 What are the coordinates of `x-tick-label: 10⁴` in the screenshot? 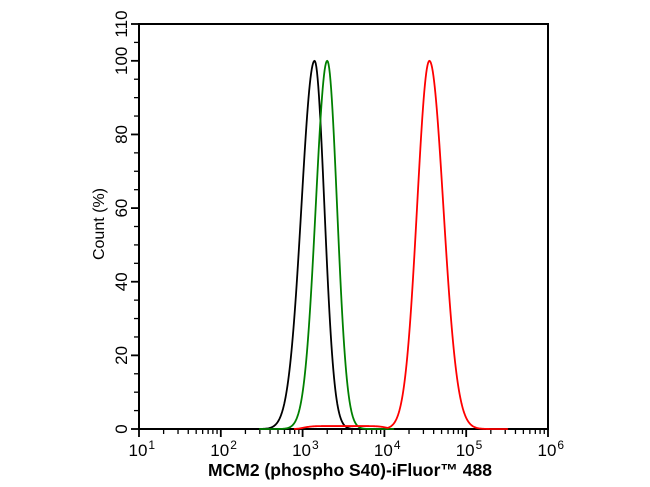 It's located at (387, 449).